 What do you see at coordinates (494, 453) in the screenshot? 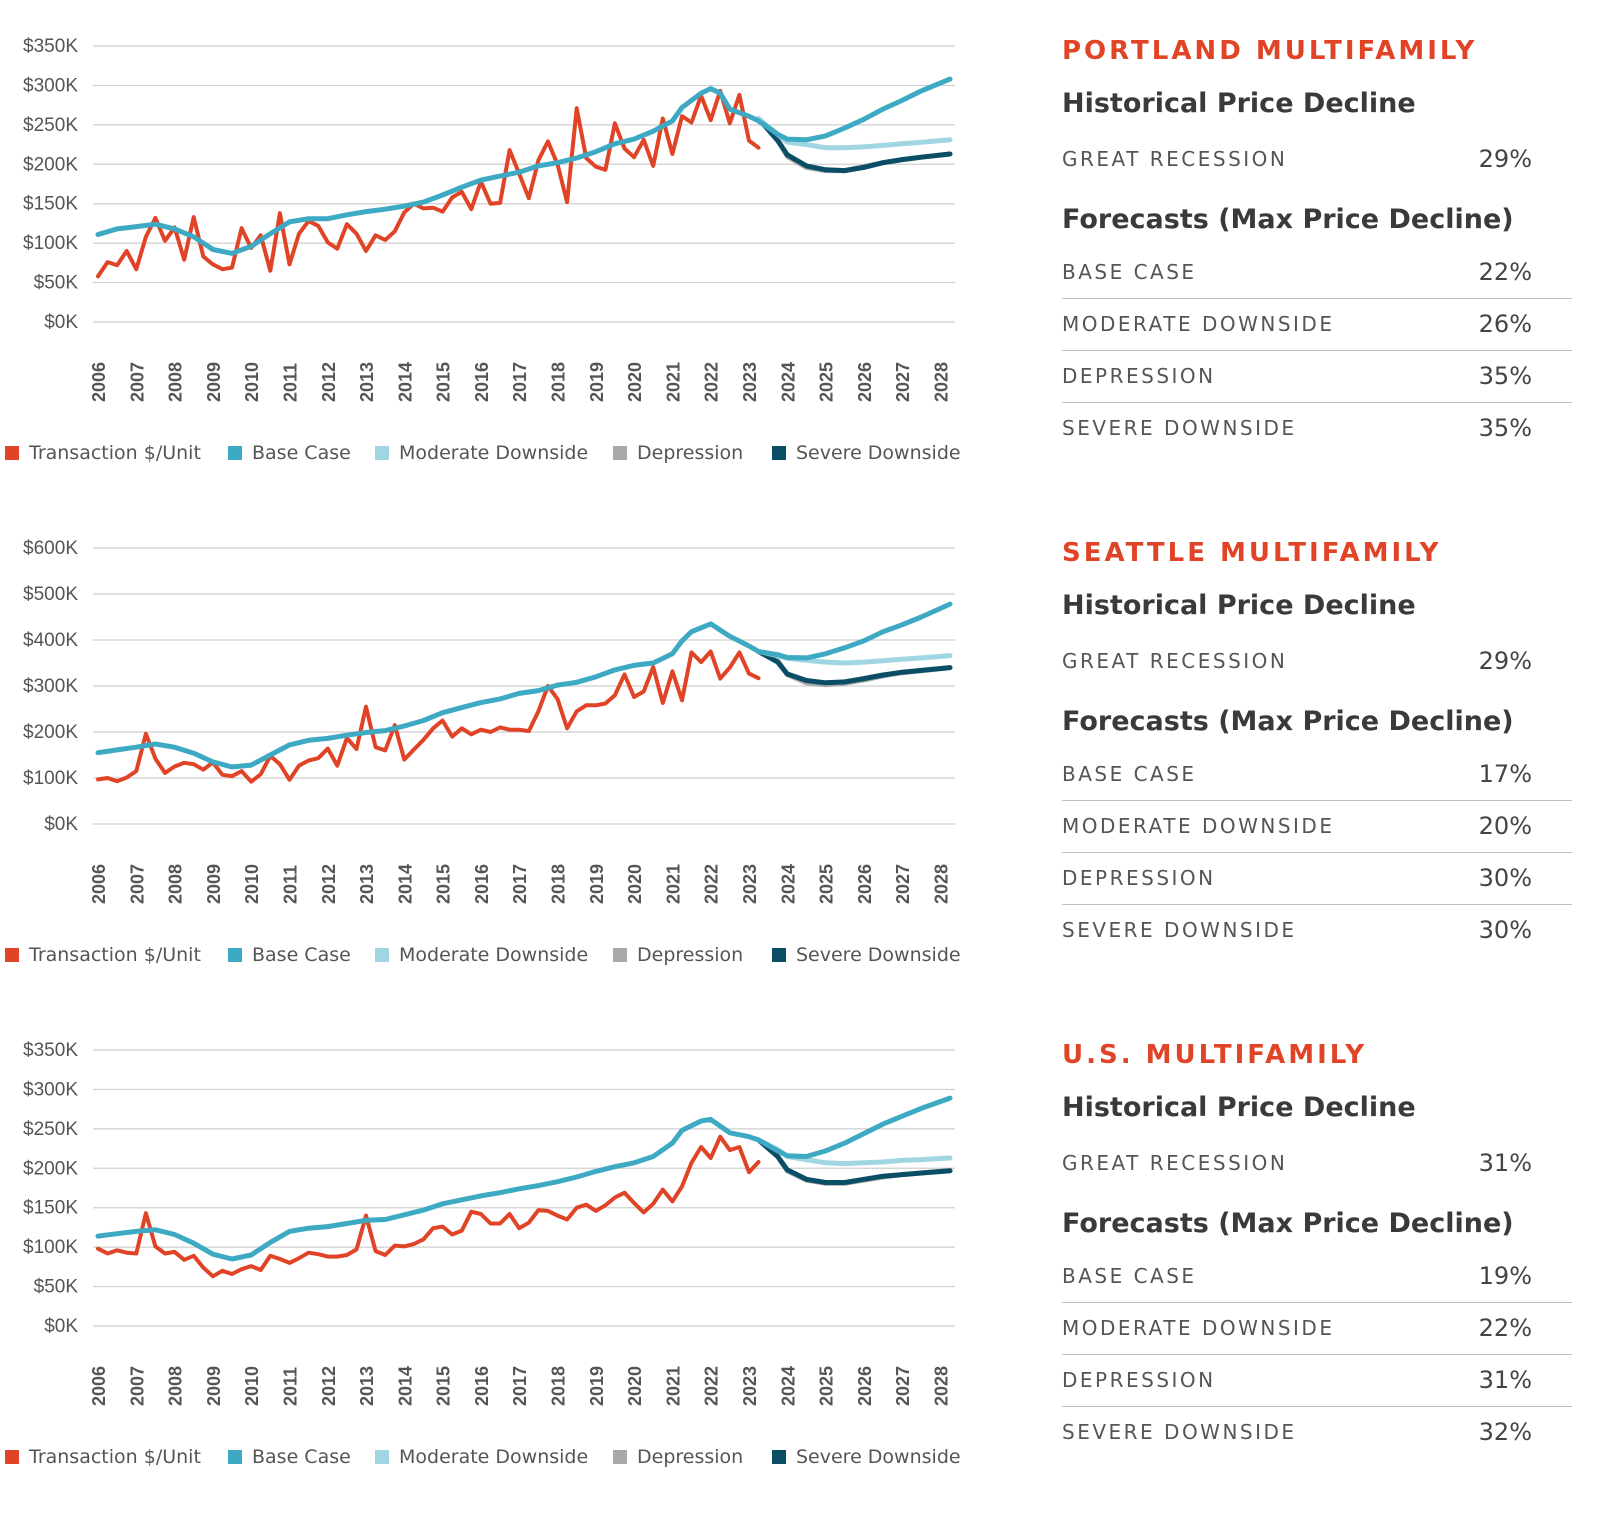
I see `legend-label: Moderate Downside` at bounding box center [494, 453].